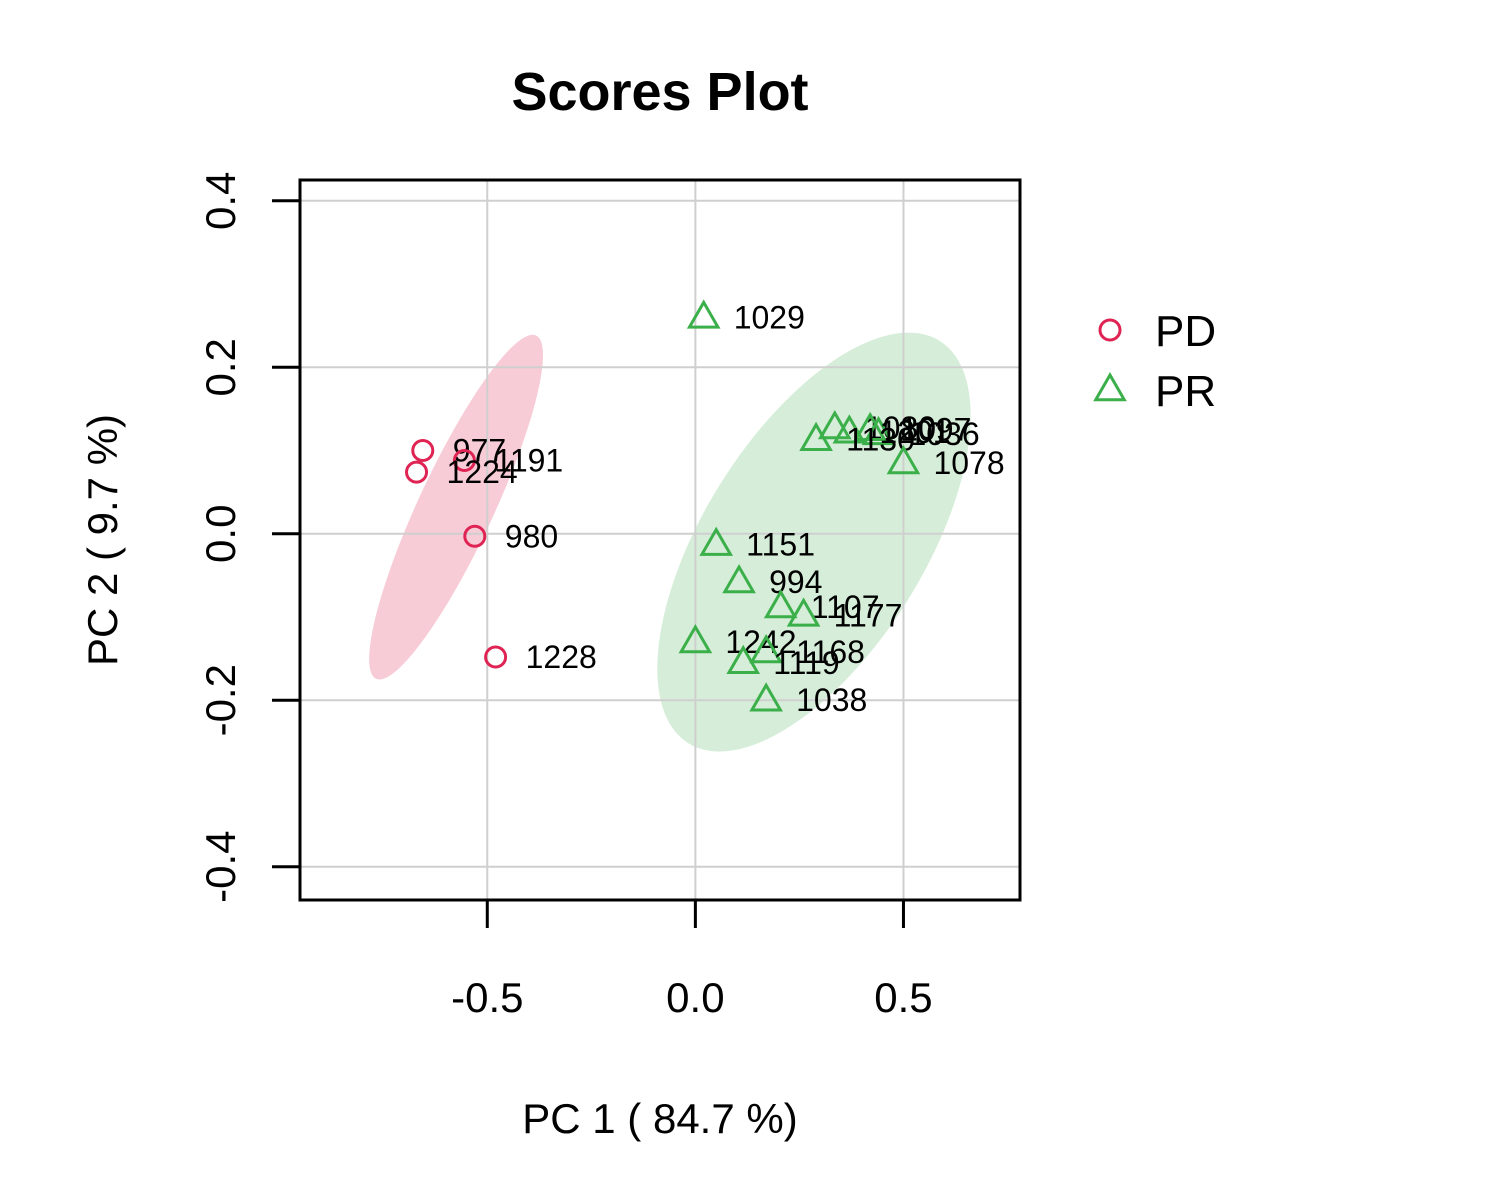  Describe the element at coordinates (935, 430) in the screenshot. I see `point-label-1097: 1097` at that location.